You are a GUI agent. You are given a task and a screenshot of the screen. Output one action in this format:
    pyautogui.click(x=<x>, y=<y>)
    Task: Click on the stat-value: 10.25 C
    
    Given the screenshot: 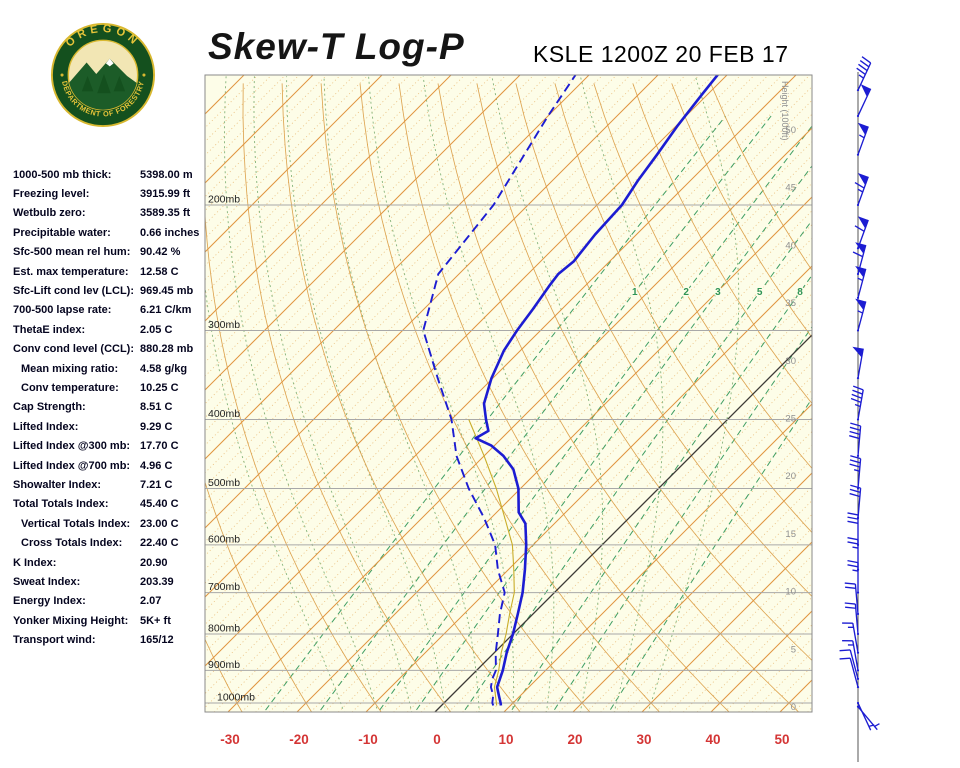 What is the action you would take?
    pyautogui.click(x=159, y=387)
    